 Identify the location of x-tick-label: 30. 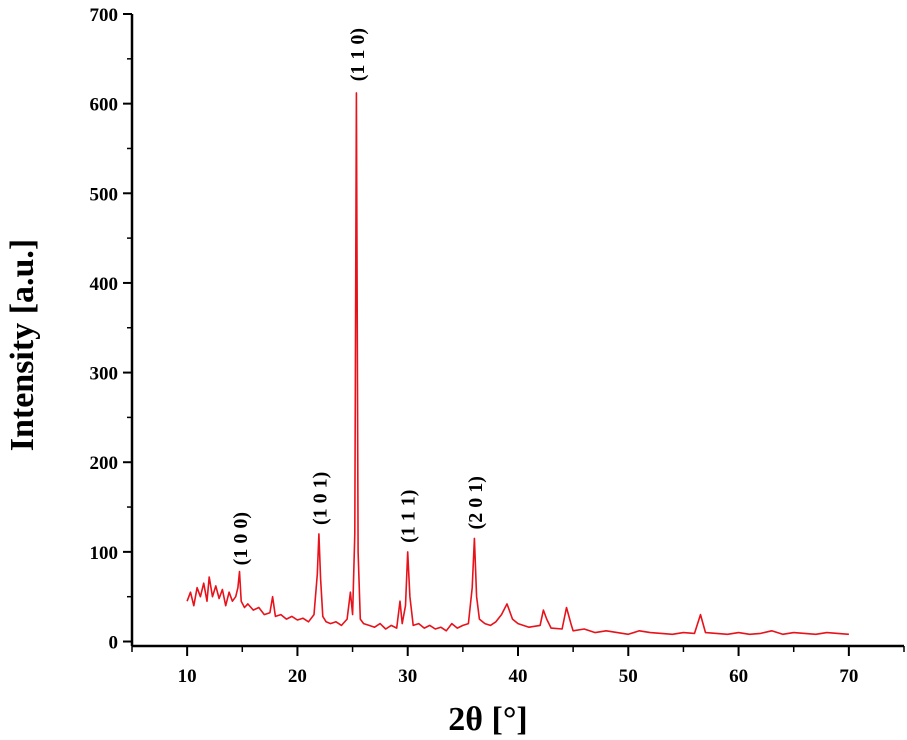
(407, 676).